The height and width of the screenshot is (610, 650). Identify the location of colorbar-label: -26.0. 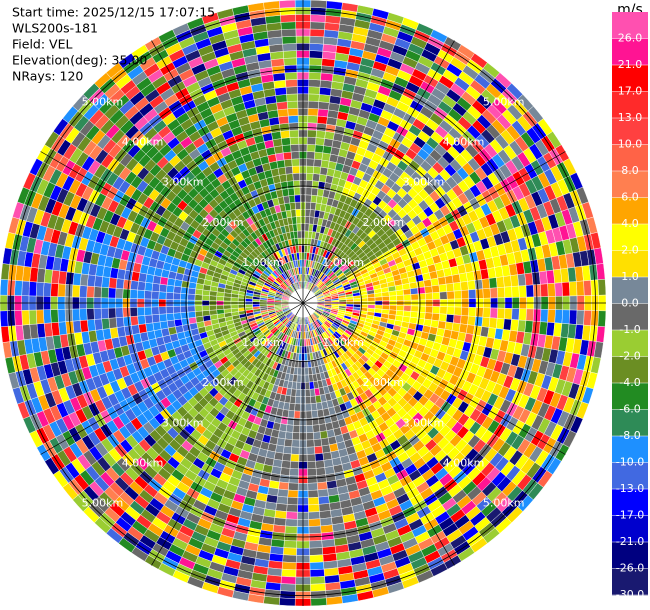
(630, 568).